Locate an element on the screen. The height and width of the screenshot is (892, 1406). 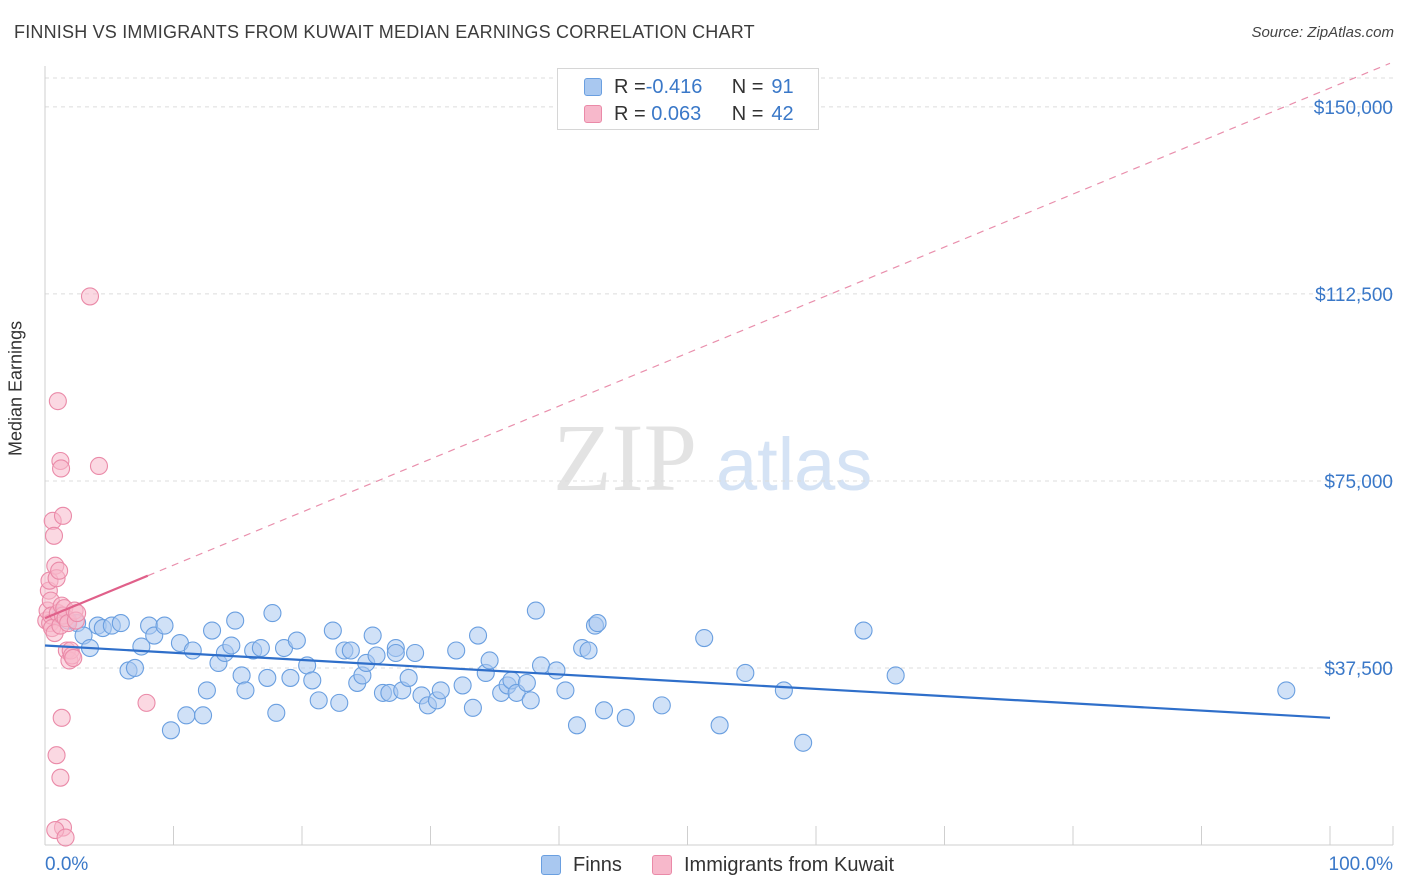
finns-r-value: -0.416 is located at coordinates (674, 86).